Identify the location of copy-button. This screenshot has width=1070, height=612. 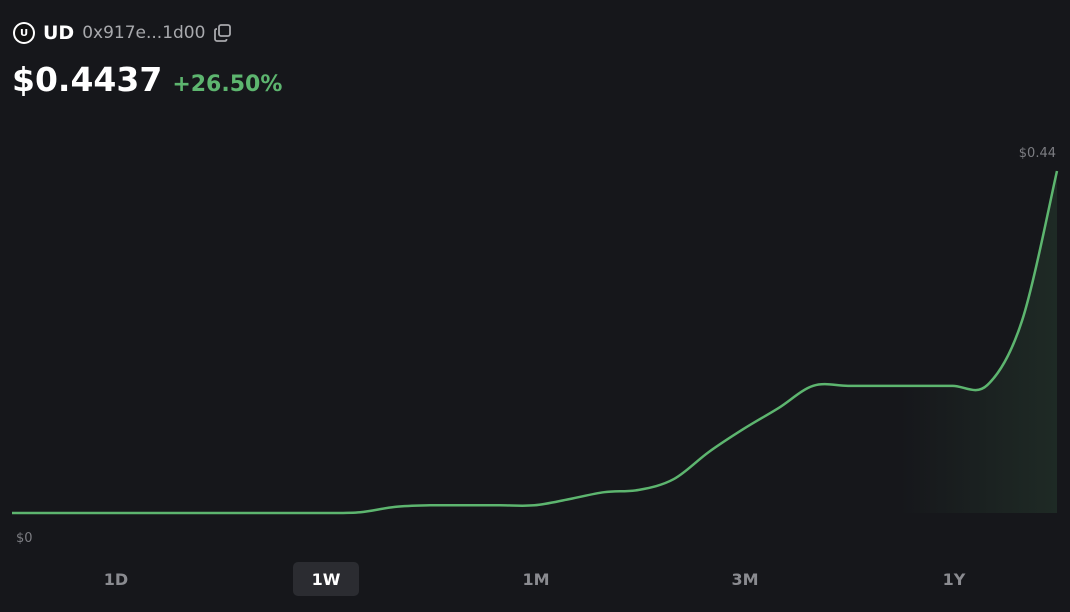
(223, 33).